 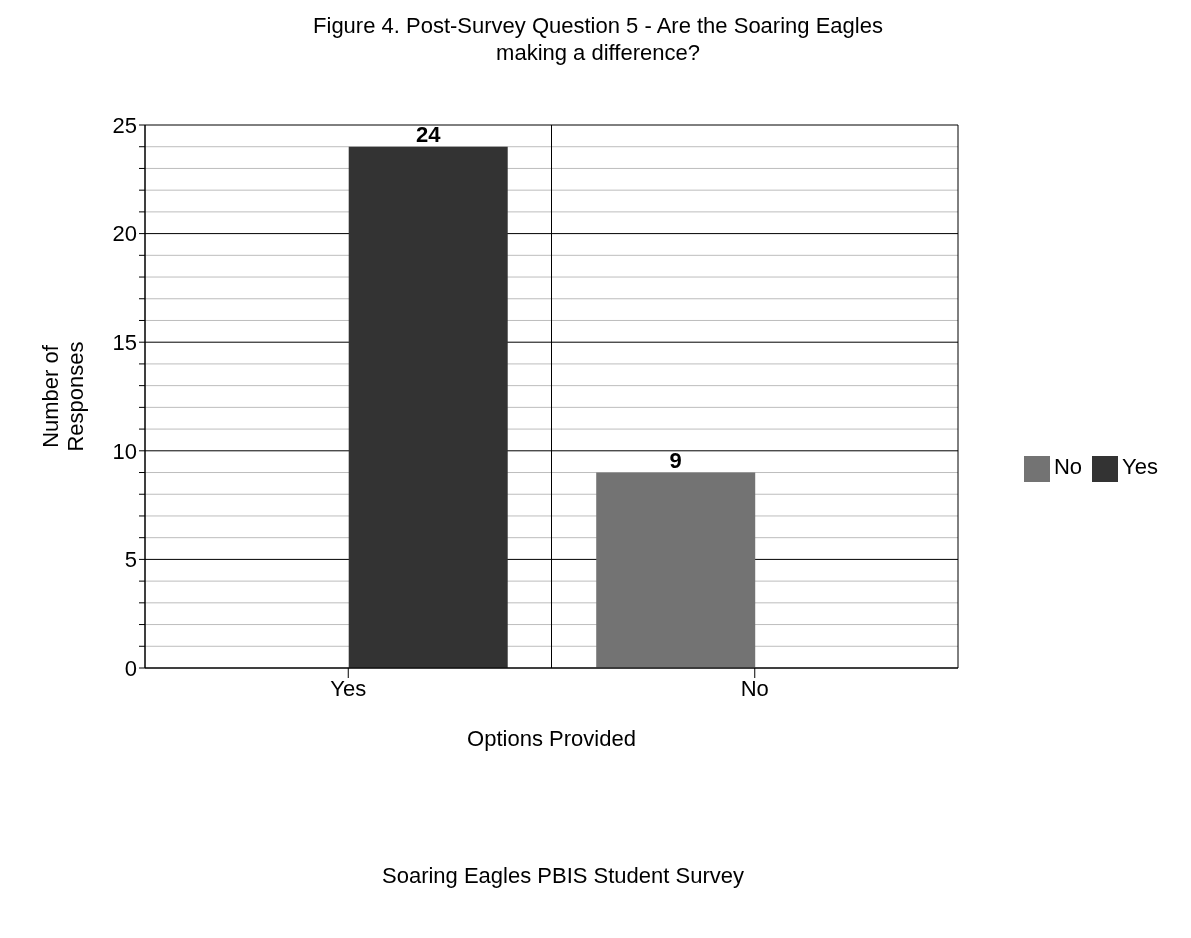 What do you see at coordinates (124, 125) in the screenshot?
I see `y-tick-label: 25` at bounding box center [124, 125].